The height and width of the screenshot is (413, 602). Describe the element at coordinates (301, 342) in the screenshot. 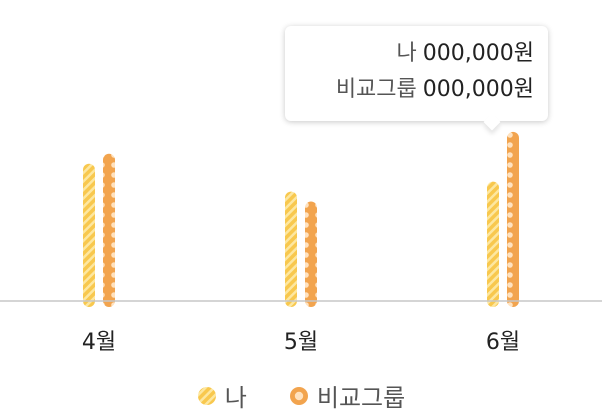

I see `x-tick-label-may: 5월` at that location.